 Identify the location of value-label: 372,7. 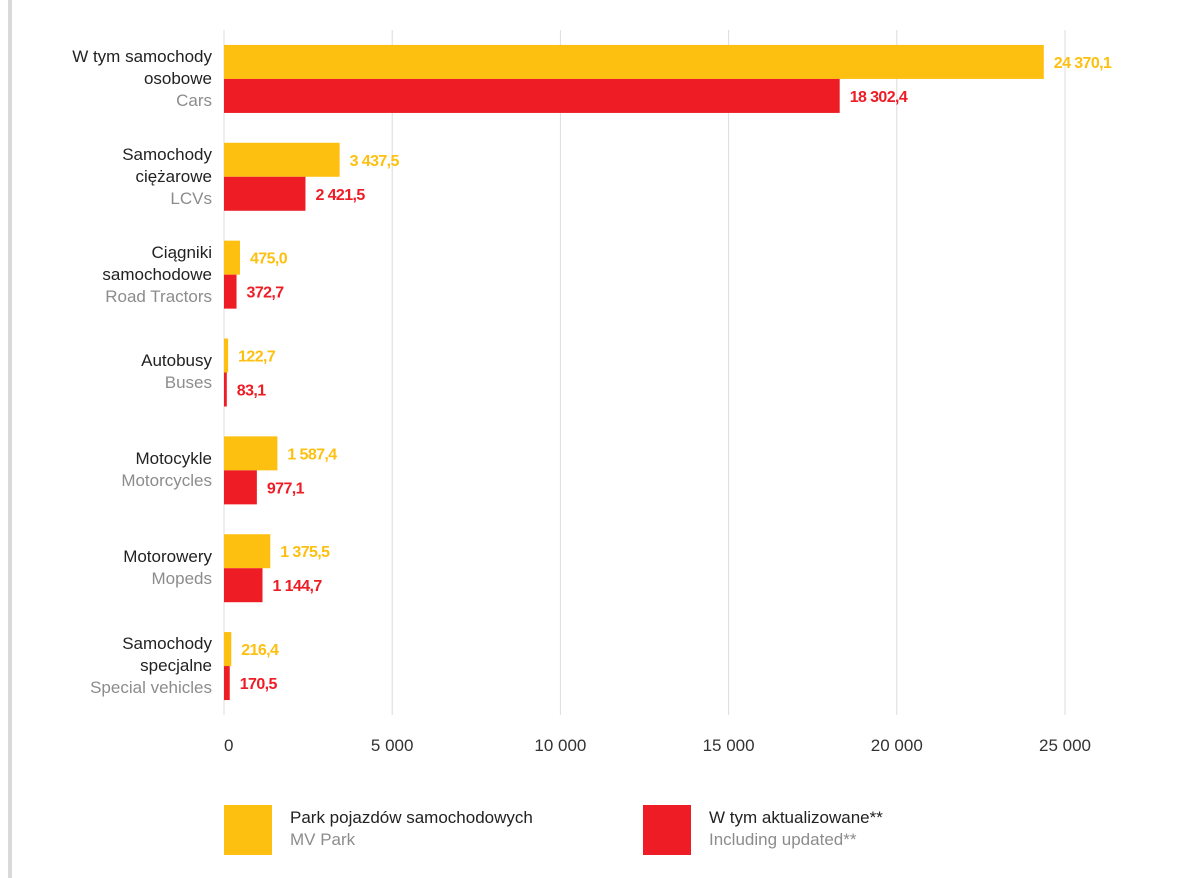
(266, 293).